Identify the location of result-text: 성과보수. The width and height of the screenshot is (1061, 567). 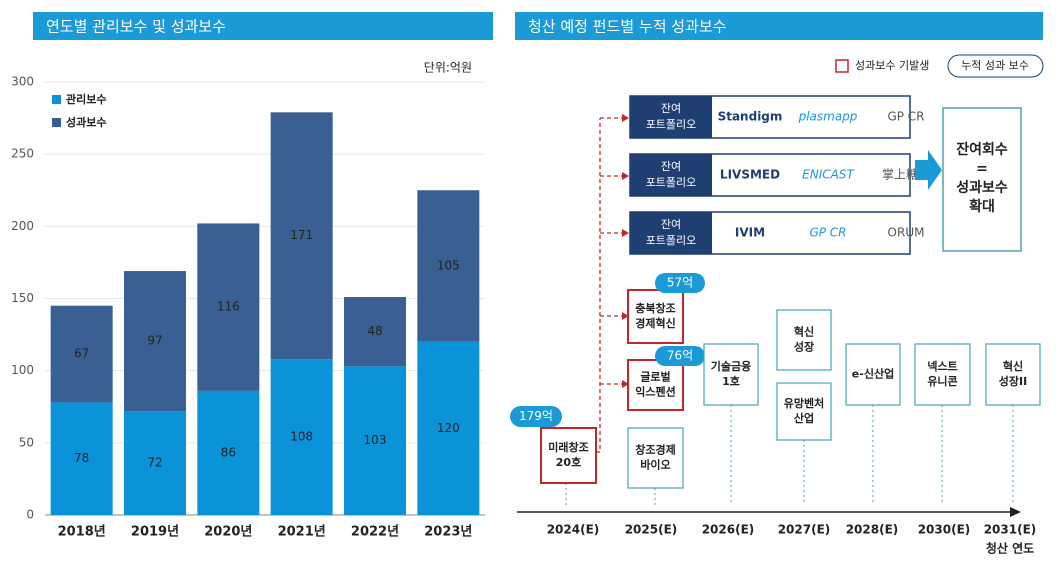
(982, 188).